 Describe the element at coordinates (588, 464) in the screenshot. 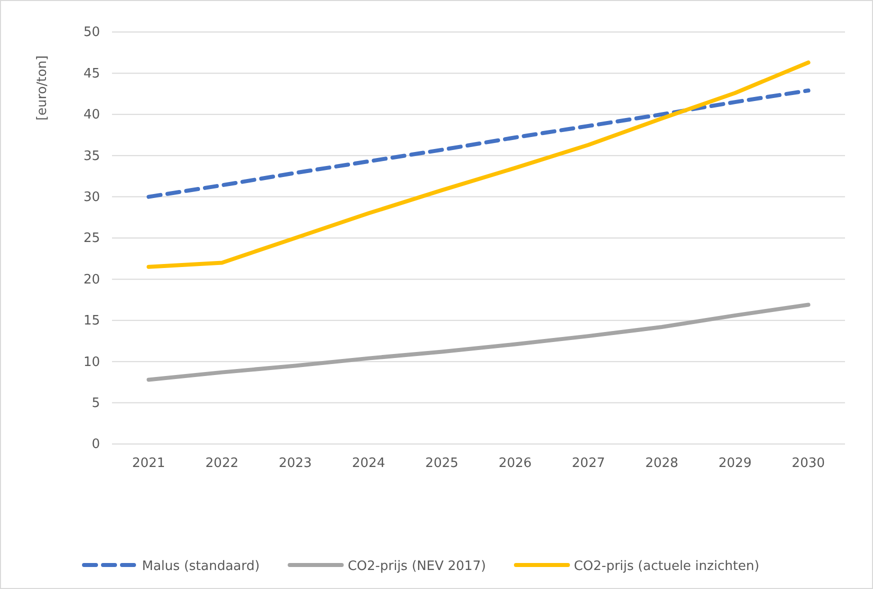

I see `x-tick-label: 2027` at that location.